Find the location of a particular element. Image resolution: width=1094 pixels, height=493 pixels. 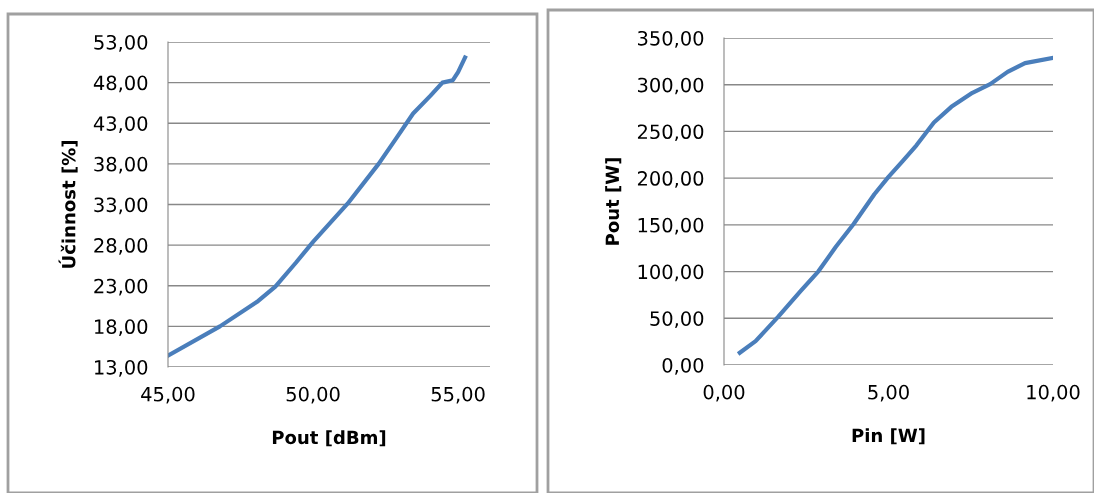

y-axis-title: Pout [W] is located at coordinates (613, 201).